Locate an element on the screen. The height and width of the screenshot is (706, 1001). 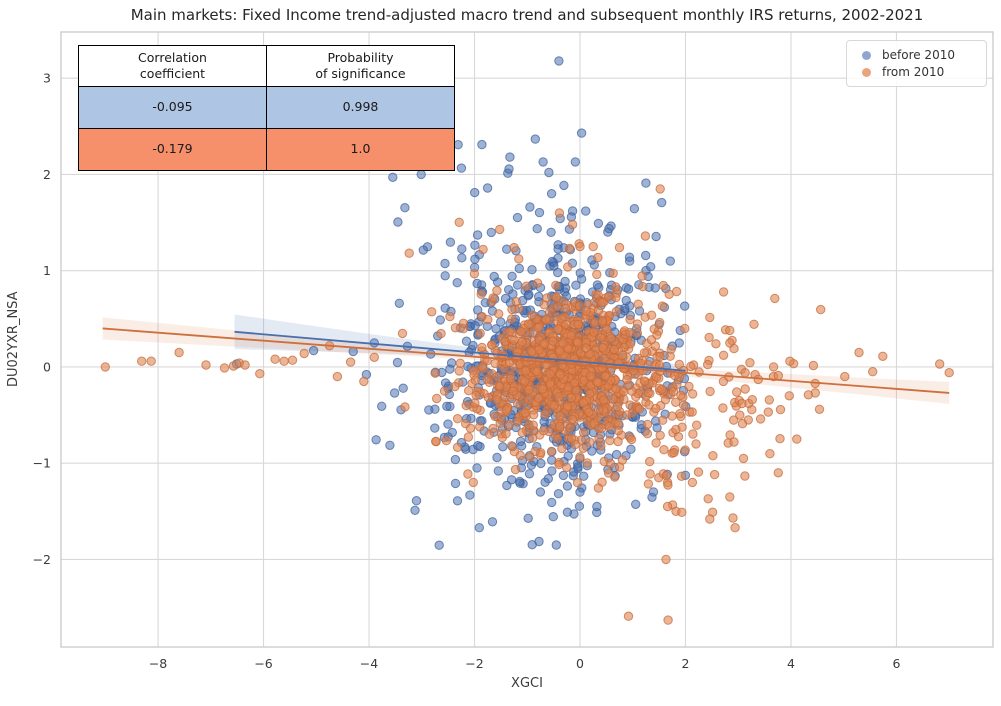
table-cell-prob-before-2010: 0.998 is located at coordinates (360, 107).